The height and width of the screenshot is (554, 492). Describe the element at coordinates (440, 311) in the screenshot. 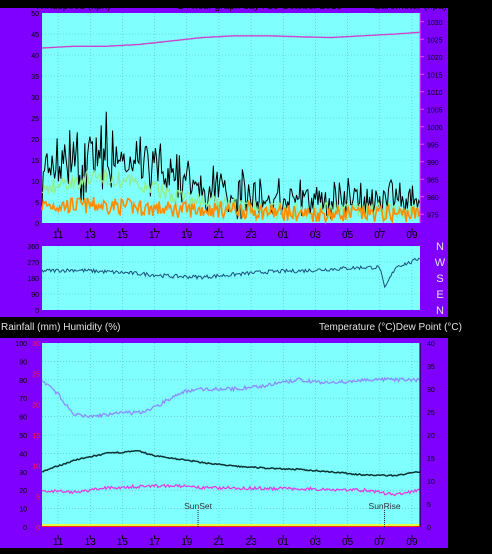

I see `compass-letter: N` at that location.